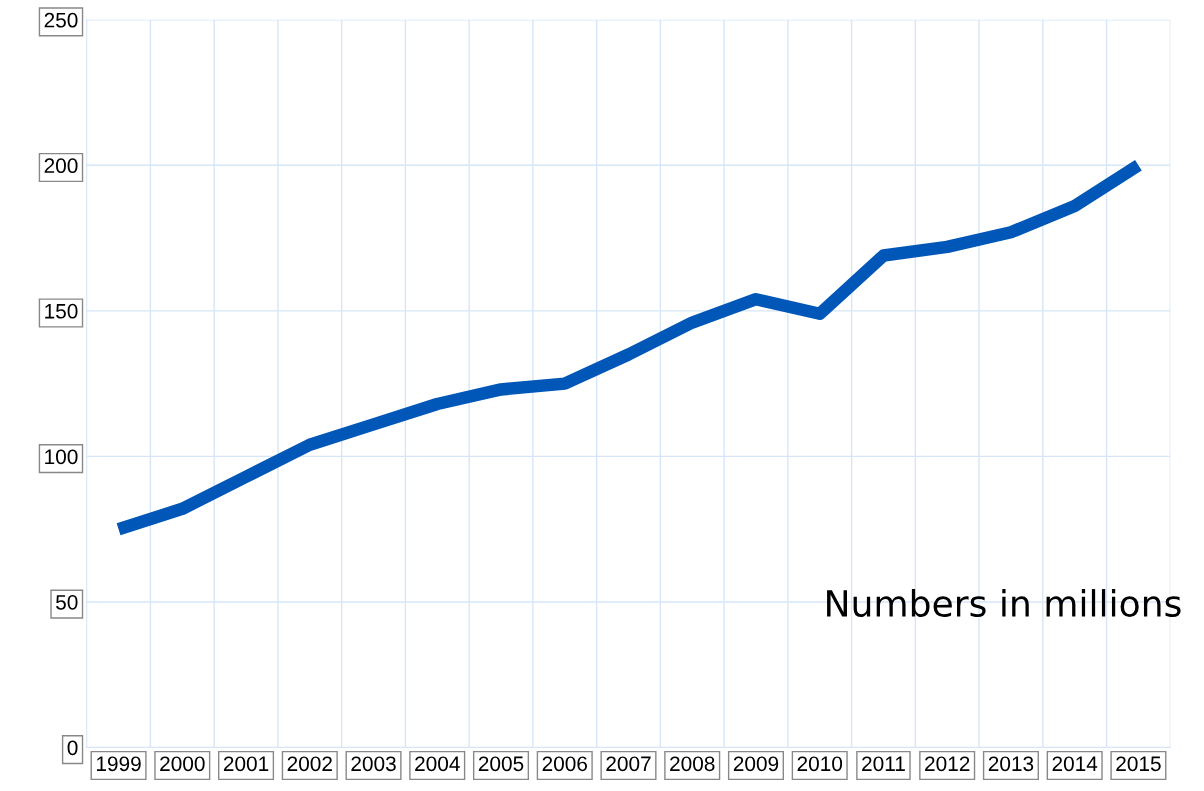 This screenshot has width=1204, height=791. Describe the element at coordinates (1138, 764) in the screenshot. I see `x-tick-label: 2015` at that location.